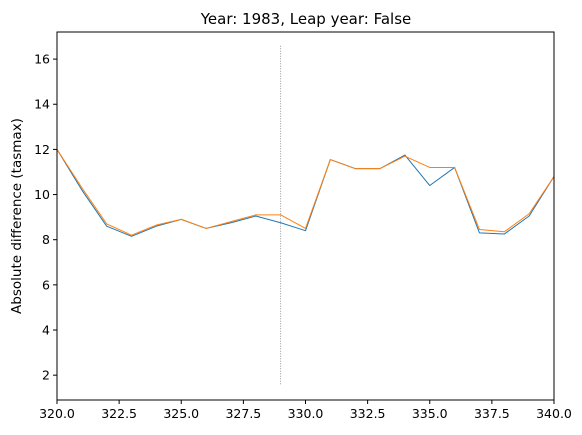 Image resolution: width=582 pixels, height=435 pixels. Describe the element at coordinates (42, 59) in the screenshot. I see `y-tick-label: 16` at that location.